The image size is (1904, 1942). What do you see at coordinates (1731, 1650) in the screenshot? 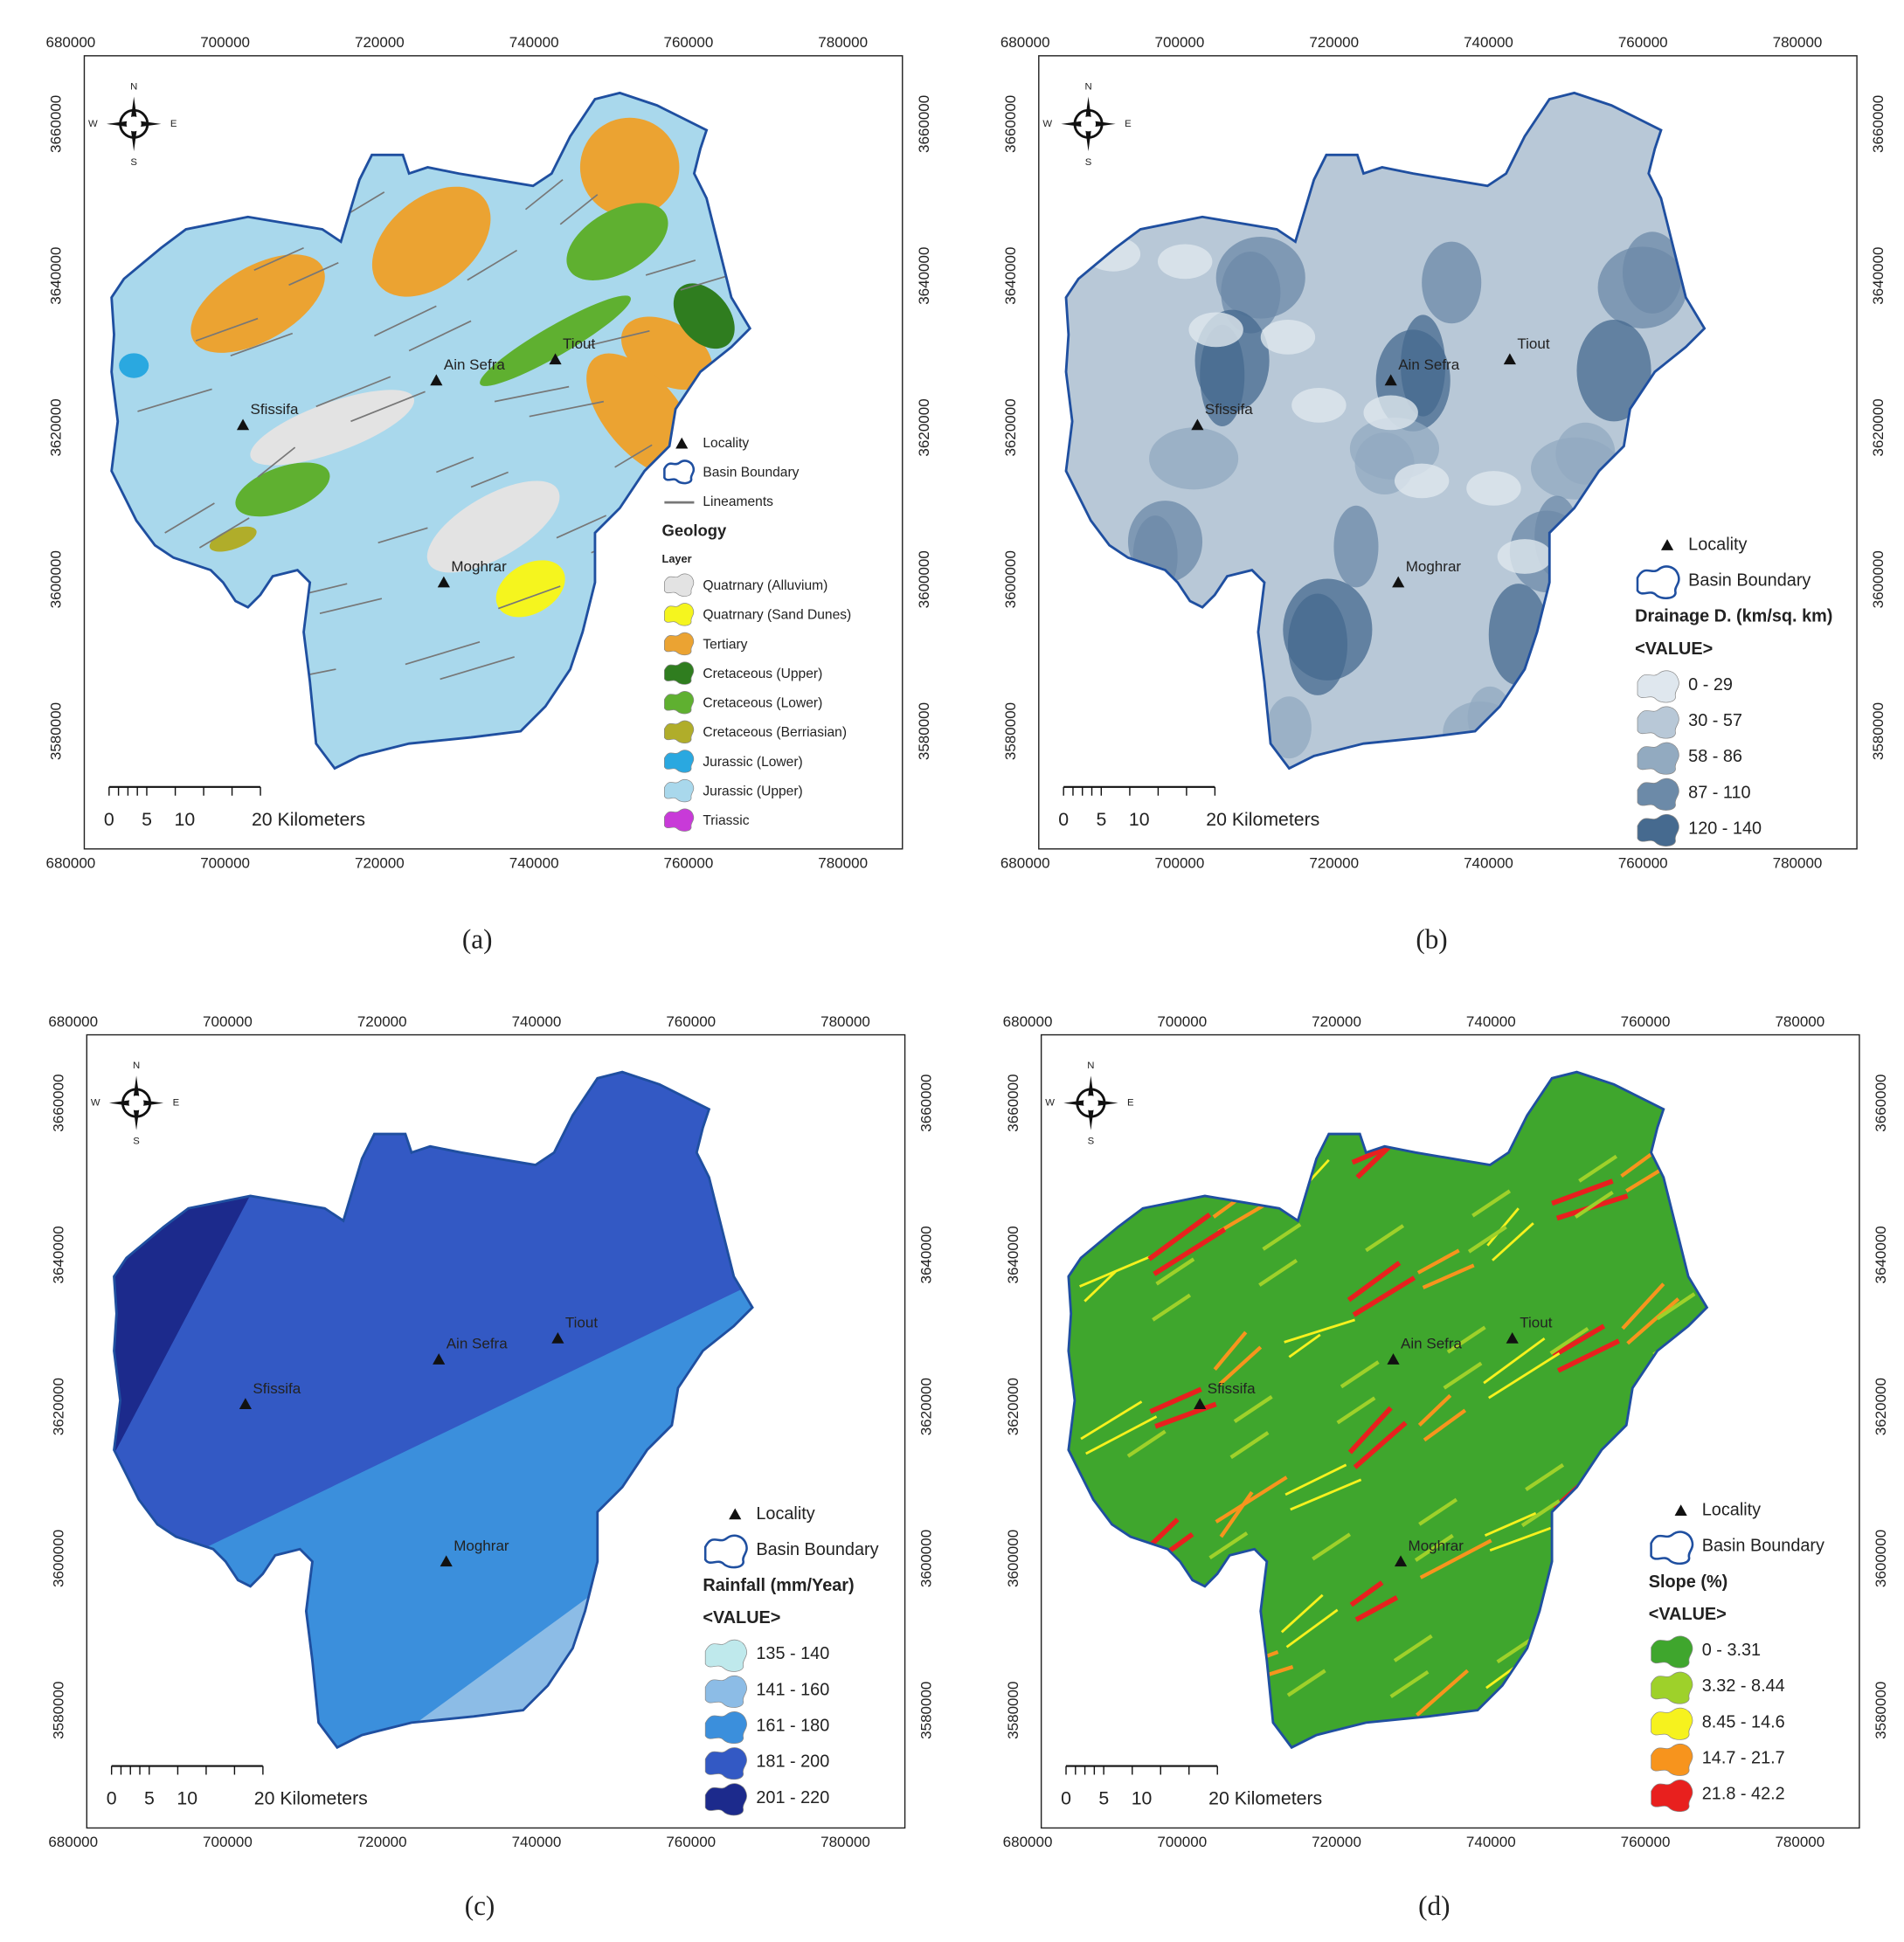
I see `legend-item-label: 0 - 3.31` at bounding box center [1731, 1650].